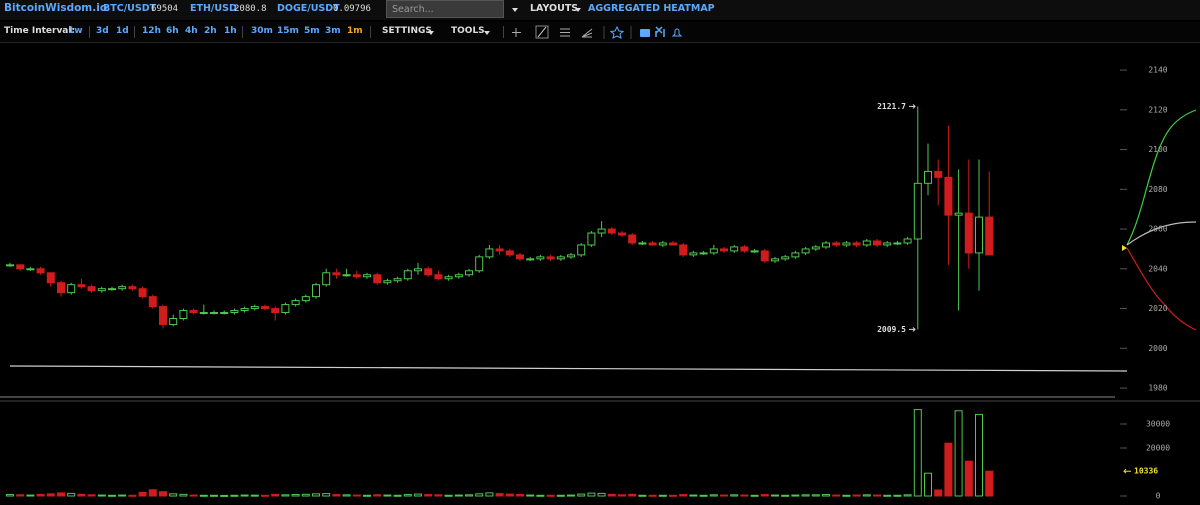 This screenshot has width=1200, height=505. I want to click on ticker-pair: ETH/USD, so click(213, 8).